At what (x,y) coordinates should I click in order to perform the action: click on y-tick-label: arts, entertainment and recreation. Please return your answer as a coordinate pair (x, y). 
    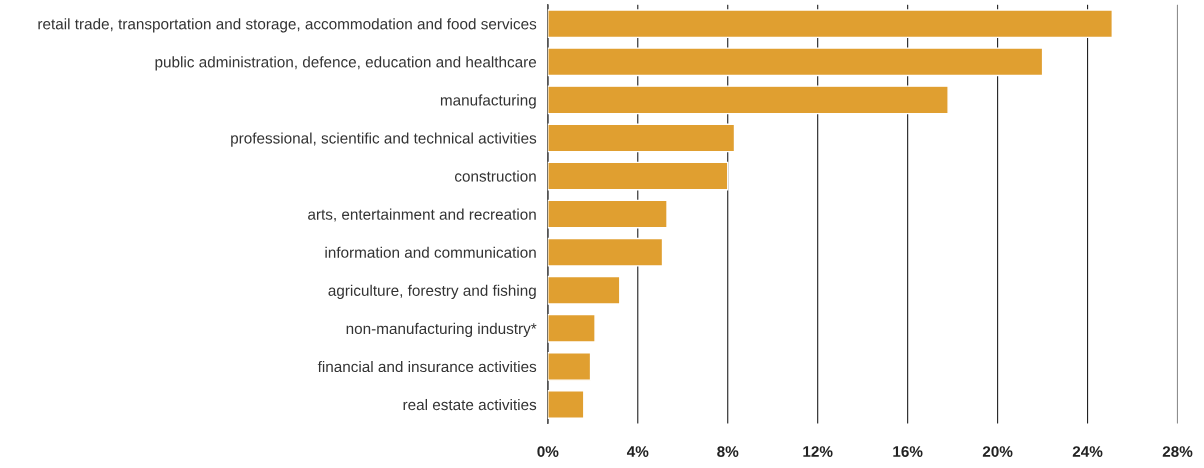
    Looking at the image, I should click on (422, 215).